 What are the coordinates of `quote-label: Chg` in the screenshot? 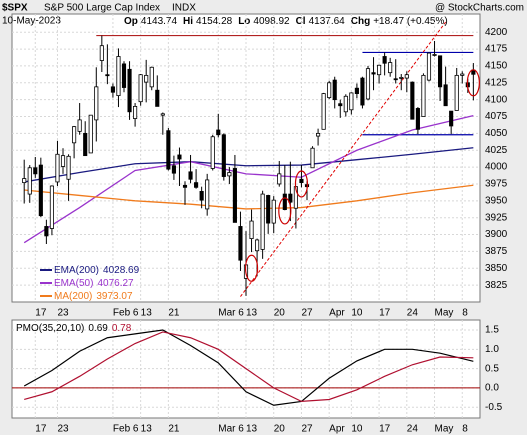 It's located at (360, 21).